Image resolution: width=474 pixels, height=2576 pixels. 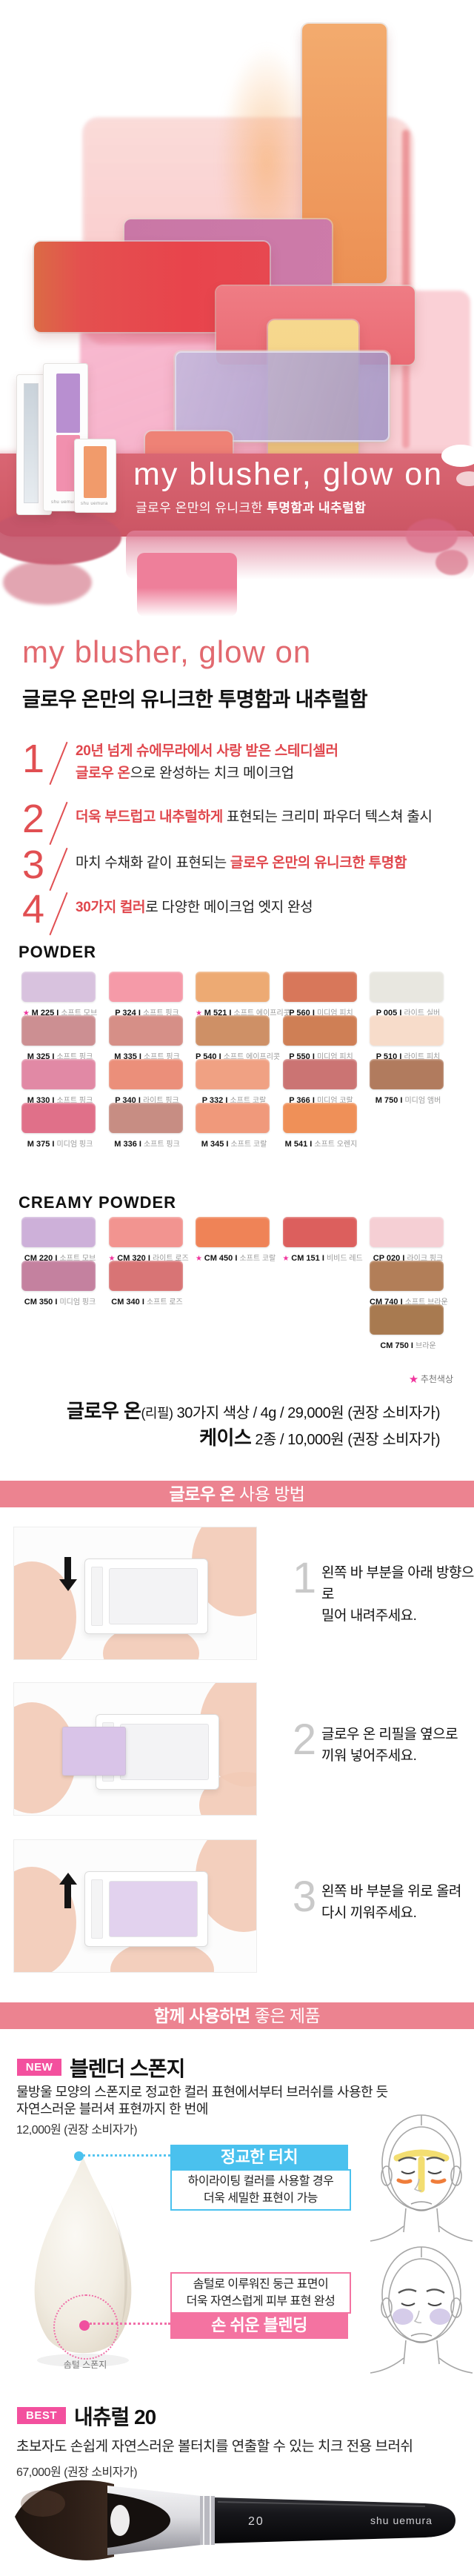 I want to click on callout-pink-title: 손 쉬운 블렌딩, so click(x=259, y=2325).